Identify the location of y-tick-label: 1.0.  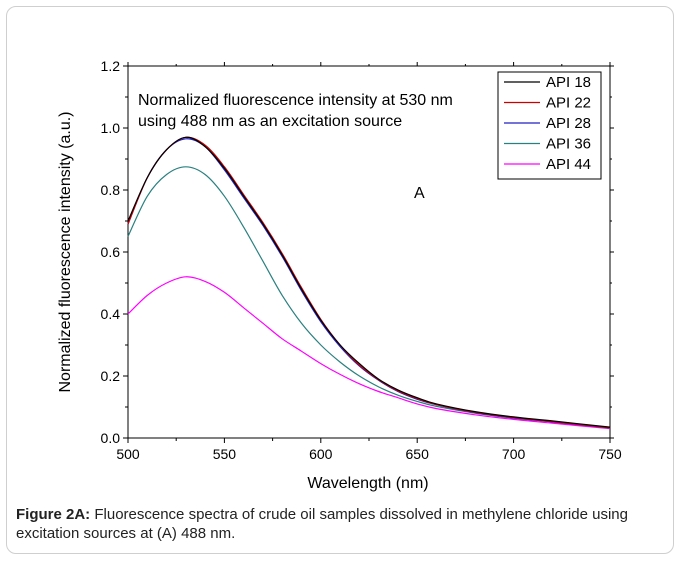
(111, 128).